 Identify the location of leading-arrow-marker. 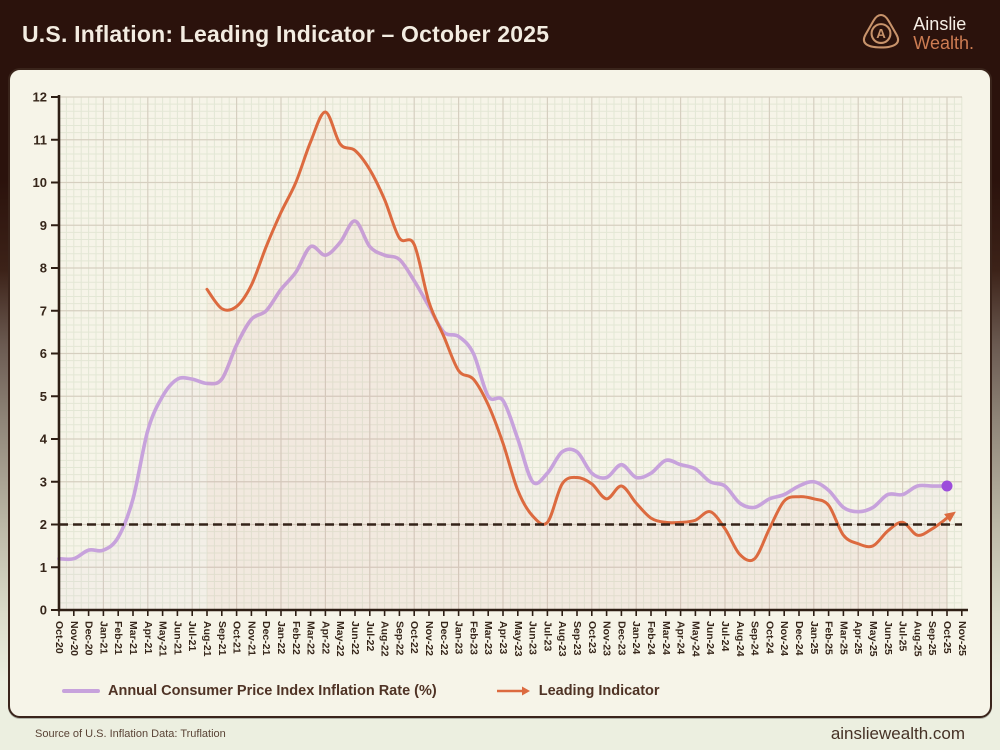
(950, 517).